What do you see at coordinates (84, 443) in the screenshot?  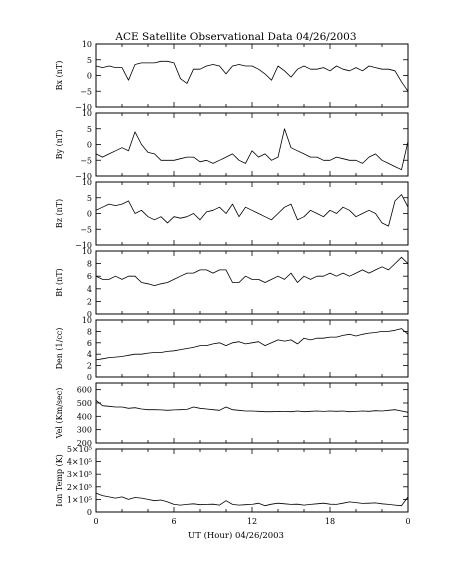 I see `y-tick-label: 200` at bounding box center [84, 443].